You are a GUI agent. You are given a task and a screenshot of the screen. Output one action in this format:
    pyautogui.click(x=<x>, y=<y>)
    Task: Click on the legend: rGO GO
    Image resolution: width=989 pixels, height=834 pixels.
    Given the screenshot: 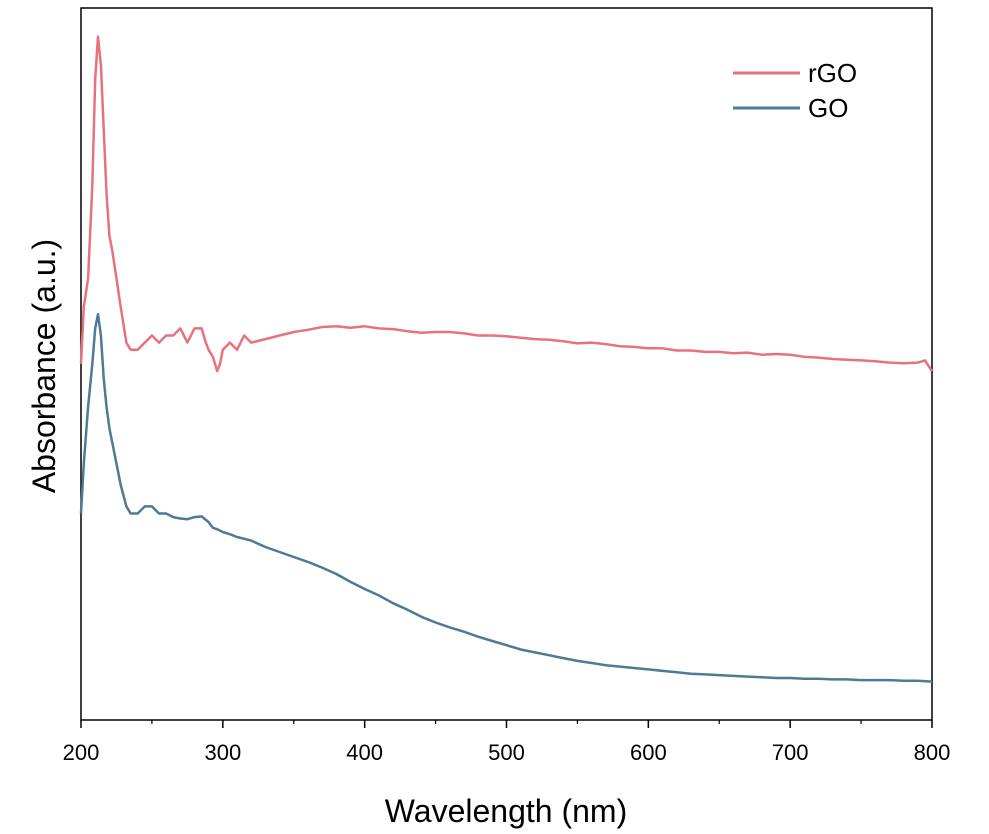 What is the action you would take?
    pyautogui.click(x=795, y=90)
    